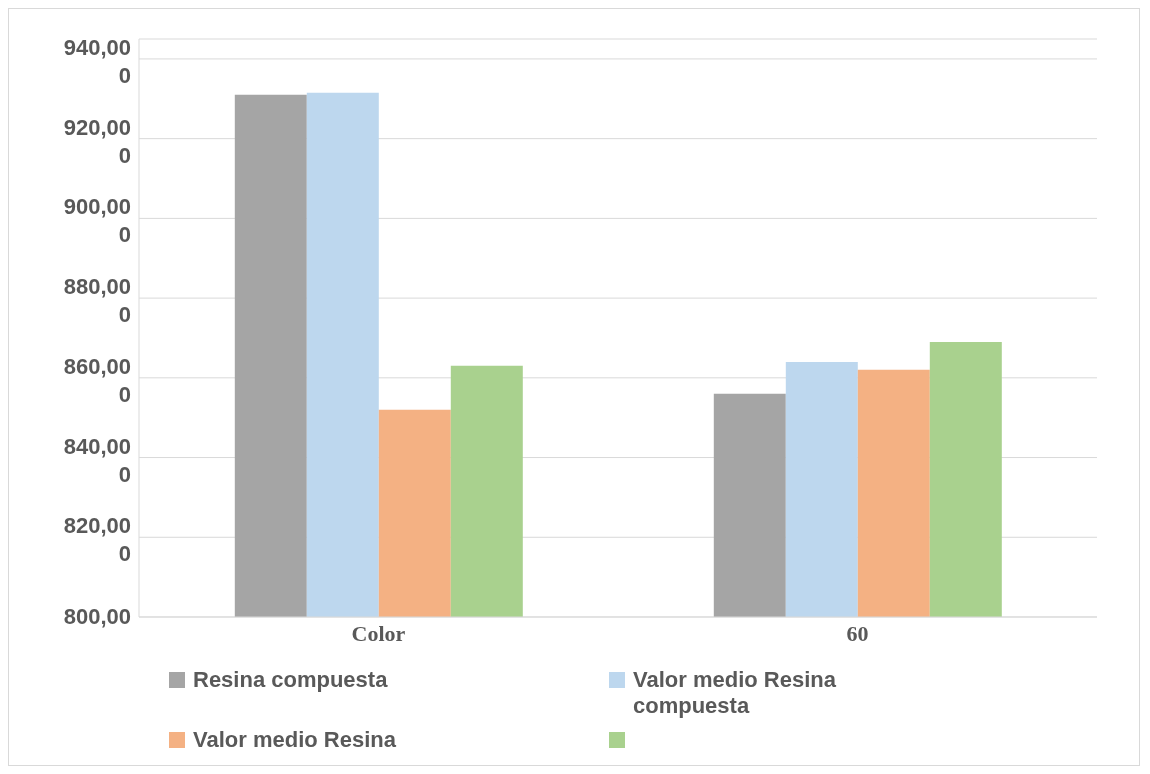 This screenshot has height=774, width=1150. I want to click on y-tick-label: 800,00, so click(97, 616).